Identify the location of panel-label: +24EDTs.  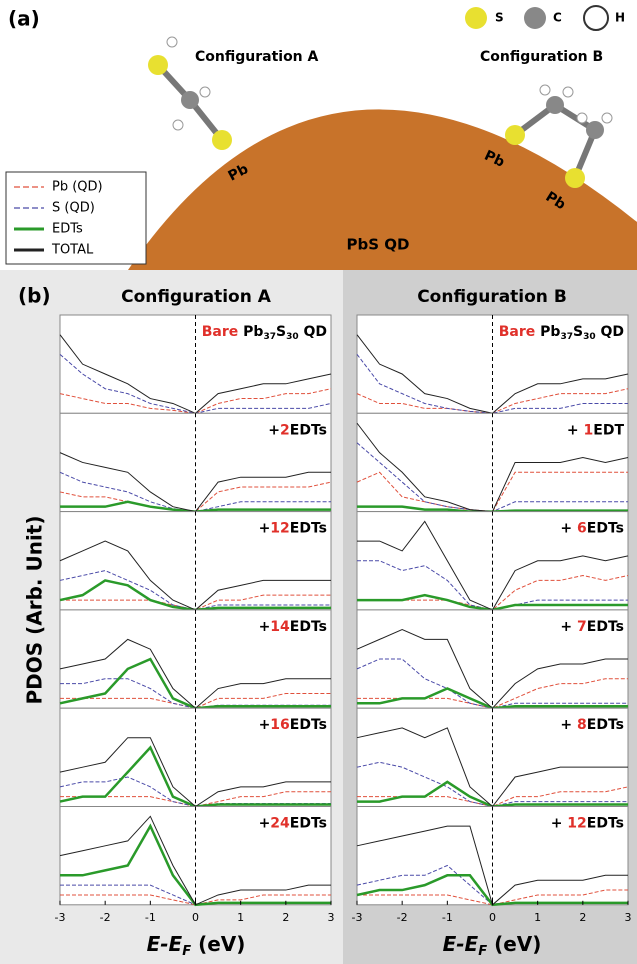
(293, 824).